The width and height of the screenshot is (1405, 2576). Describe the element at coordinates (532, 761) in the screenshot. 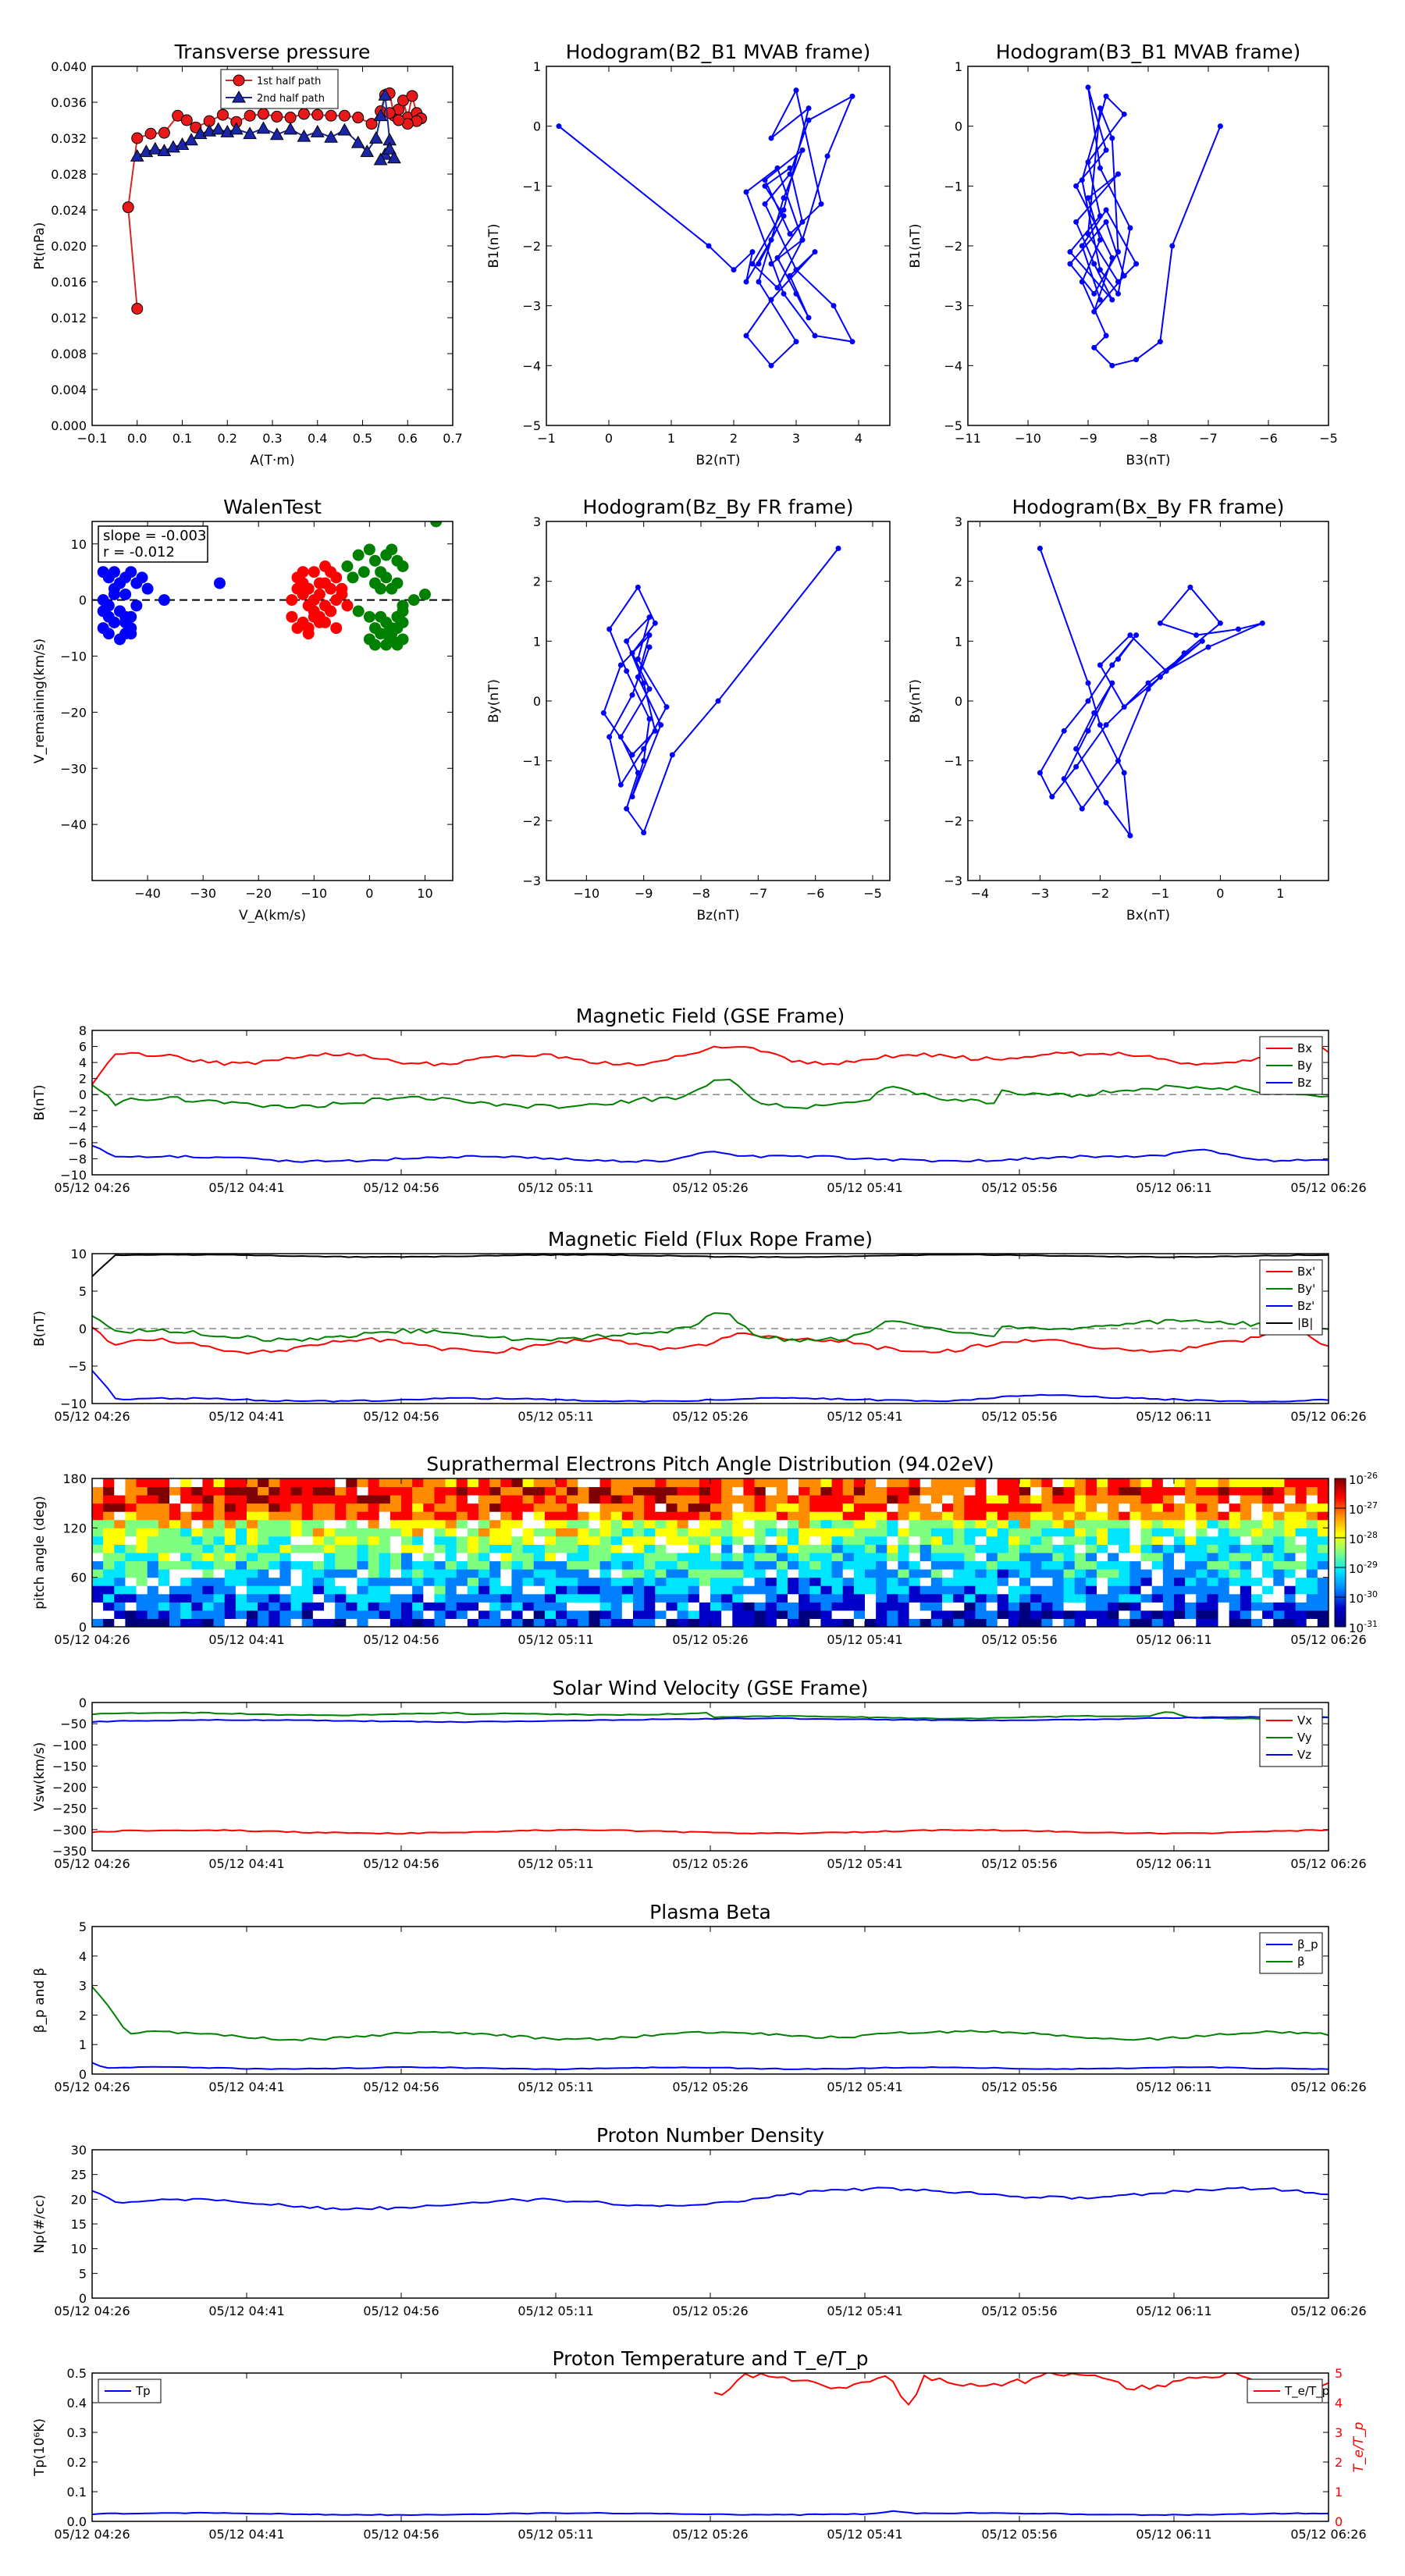

I see `y-tick-label: −1` at that location.